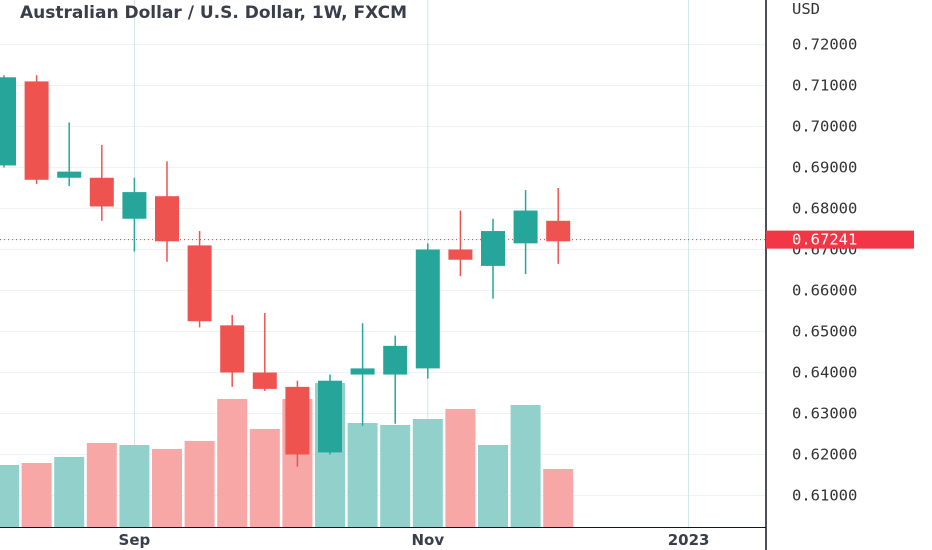 Image resolution: width=932 pixels, height=550 pixels. I want to click on price-tick-label: 0.63000, so click(824, 414).